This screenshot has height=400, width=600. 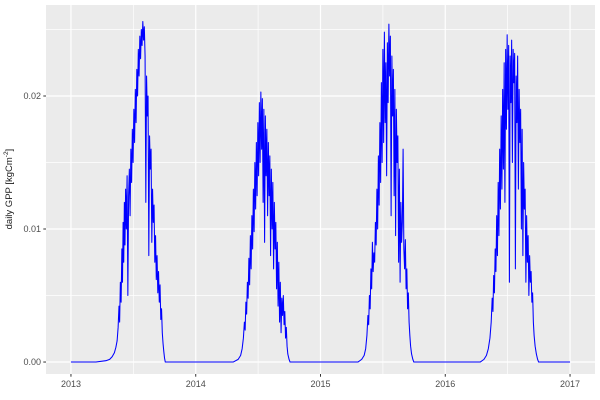 I want to click on x-tick-label-2013: 2013, so click(x=70, y=384).